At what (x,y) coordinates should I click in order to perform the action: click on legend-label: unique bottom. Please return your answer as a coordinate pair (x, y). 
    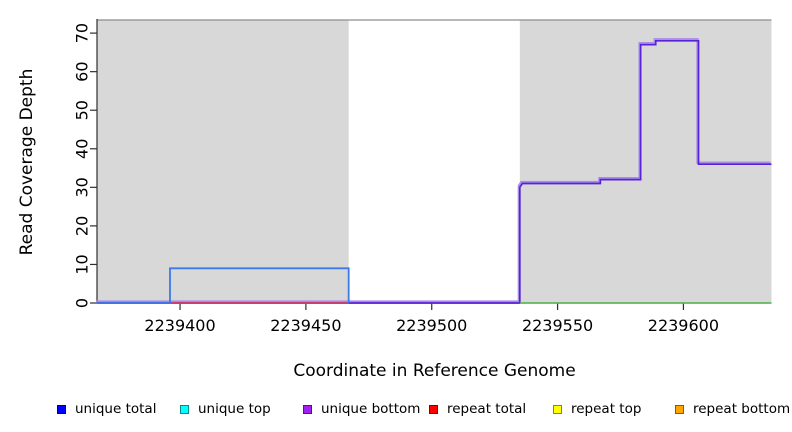
    Looking at the image, I should click on (371, 409).